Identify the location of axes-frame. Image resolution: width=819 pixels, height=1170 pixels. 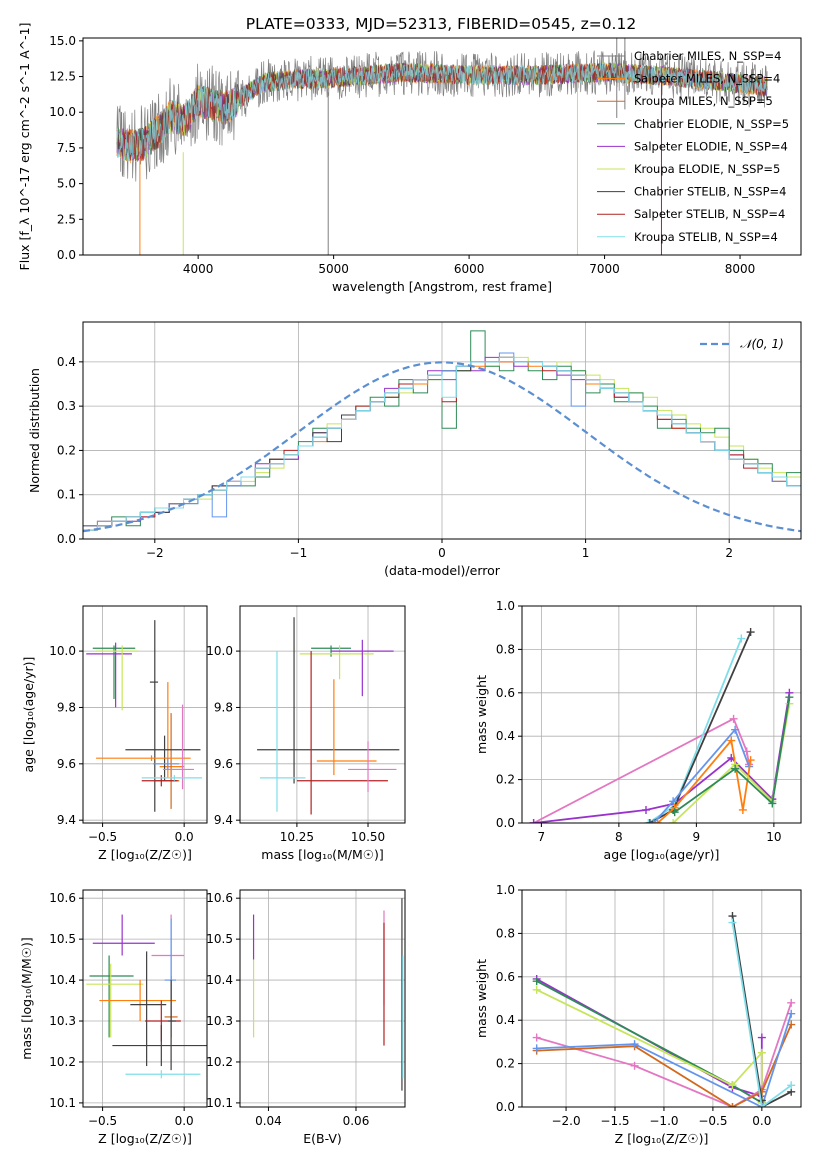
(145, 998).